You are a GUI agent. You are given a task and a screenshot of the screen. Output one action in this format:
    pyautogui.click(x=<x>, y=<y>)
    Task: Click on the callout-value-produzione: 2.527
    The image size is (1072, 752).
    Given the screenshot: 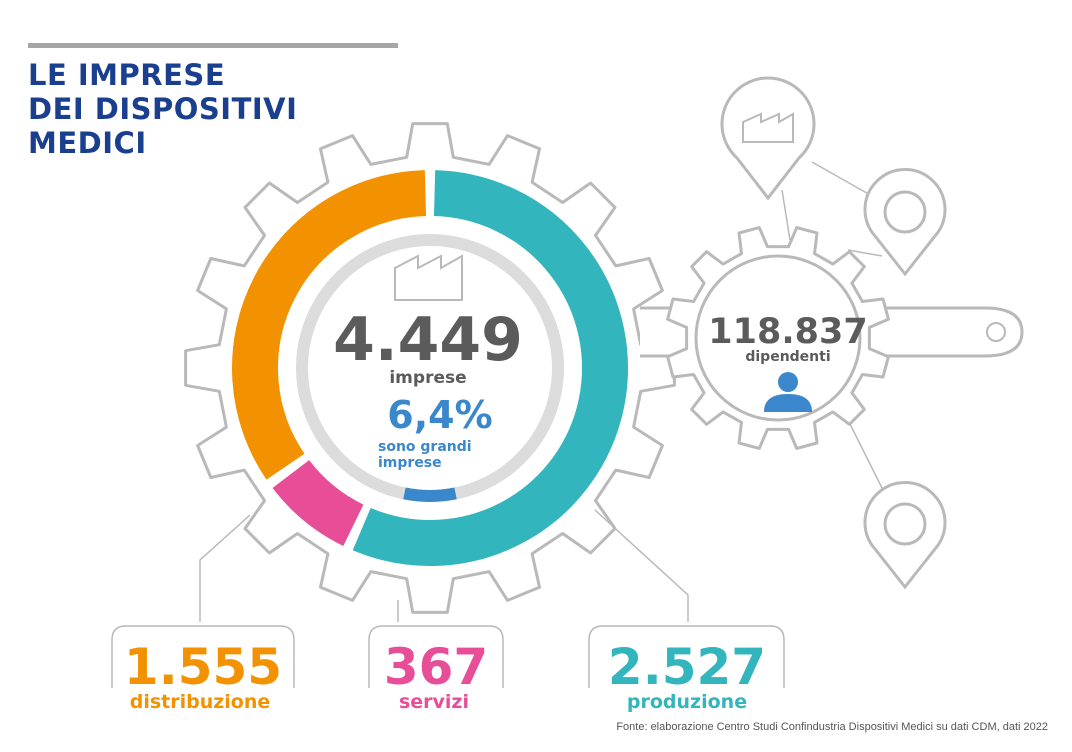 What is the action you would take?
    pyautogui.click(x=687, y=667)
    